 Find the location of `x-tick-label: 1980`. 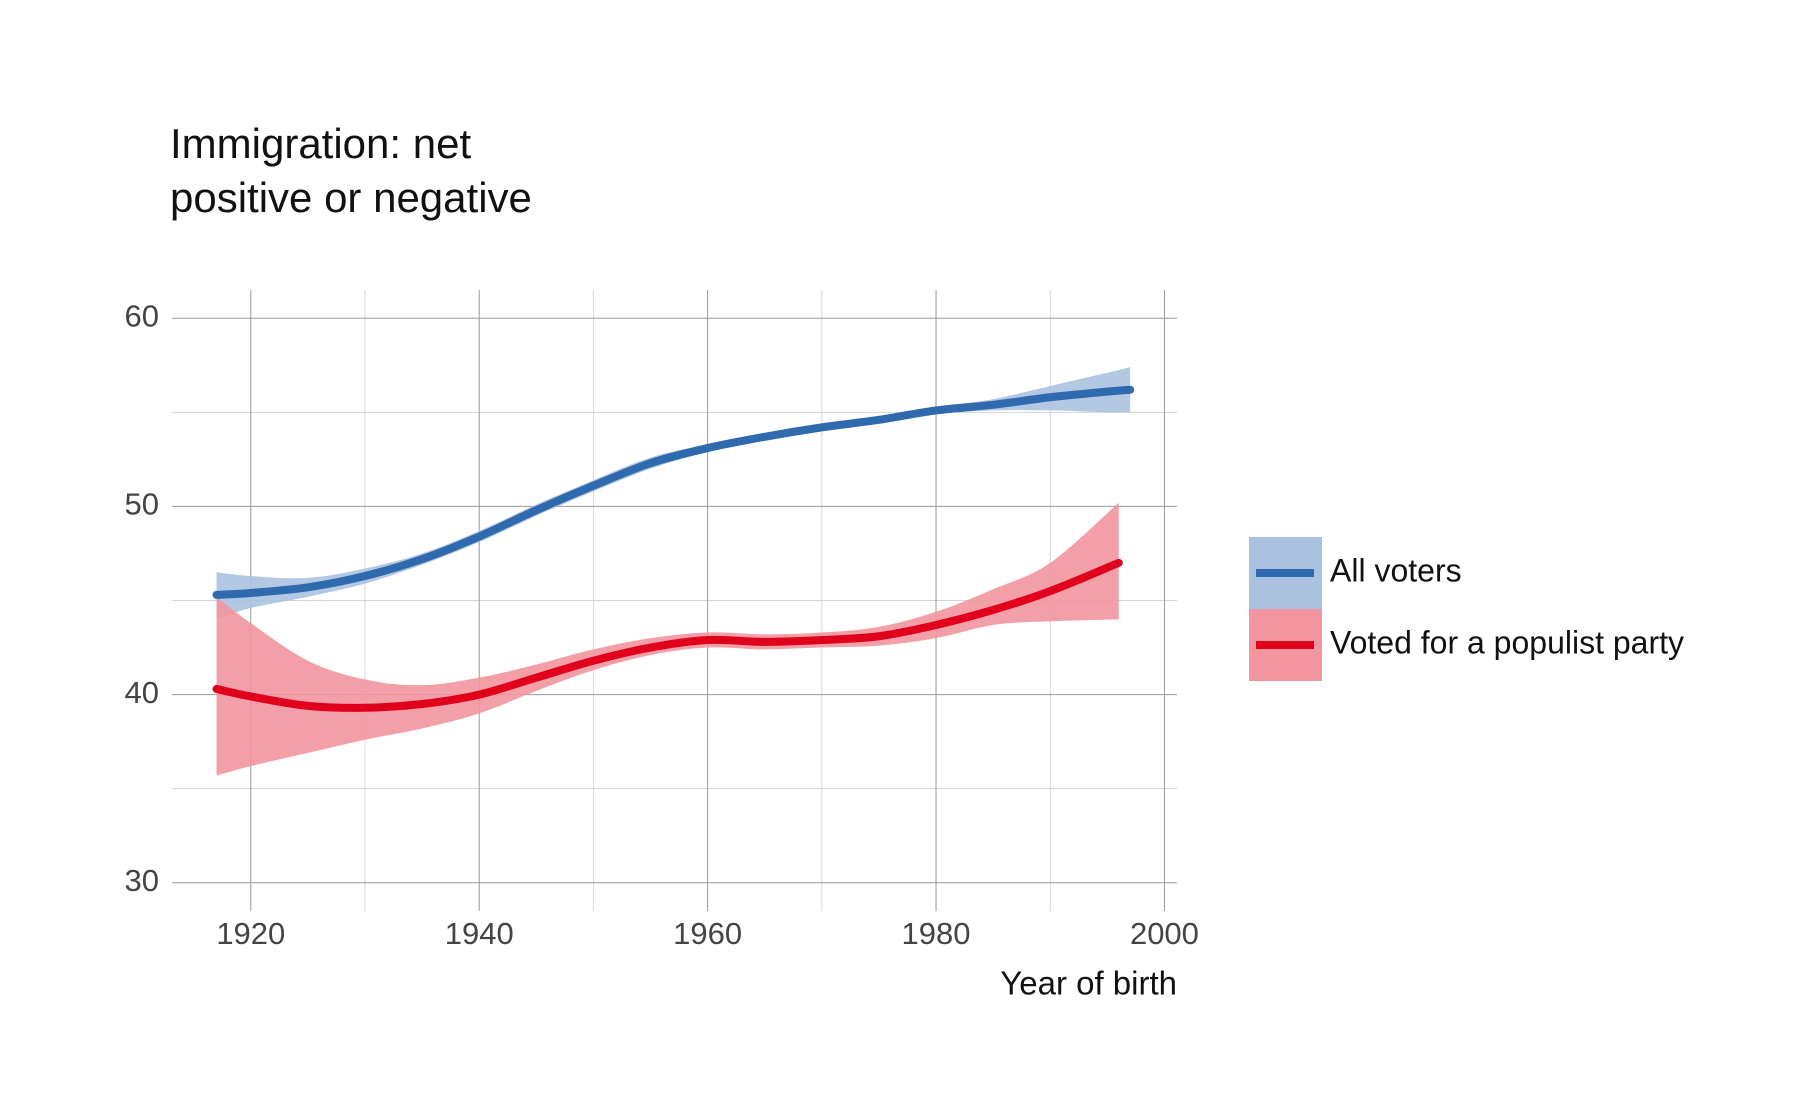

x-tick-label: 1980 is located at coordinates (936, 933).